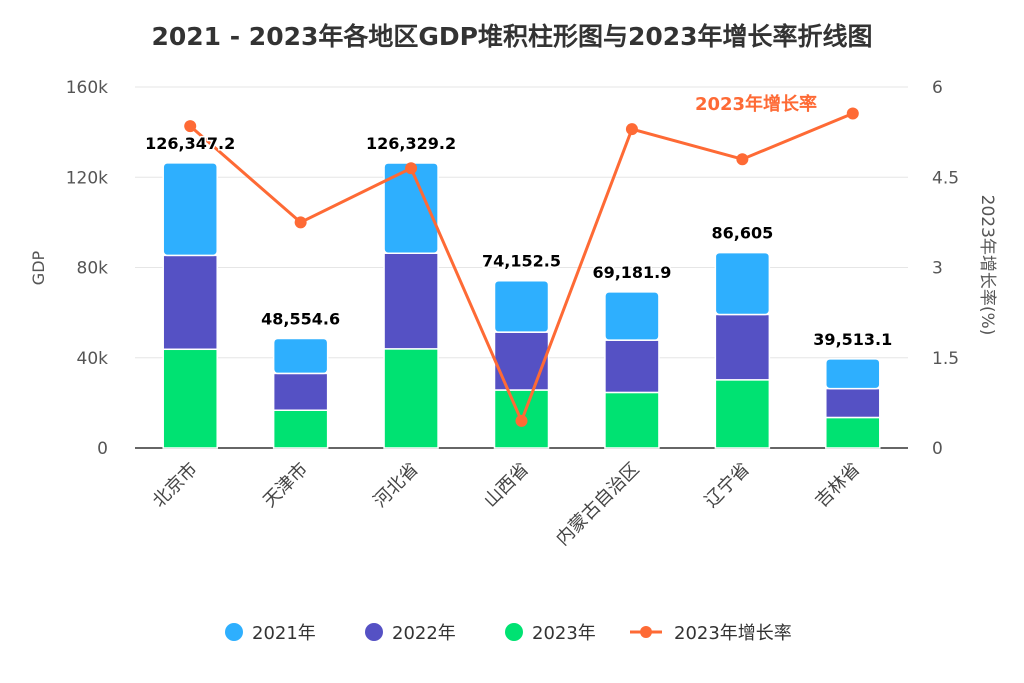  What do you see at coordinates (564, 633) in the screenshot?
I see `legend-item: 2023年` at bounding box center [564, 633].